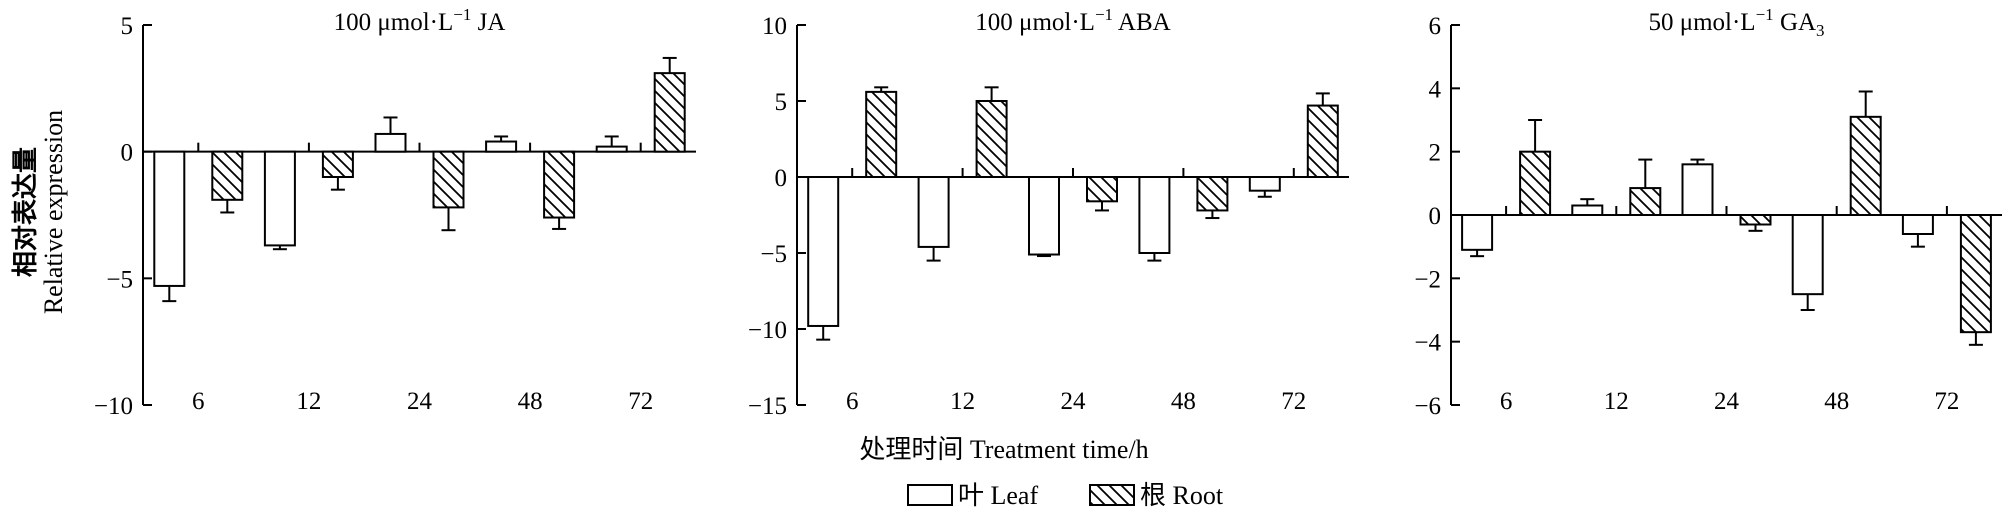 The image size is (2008, 524). What do you see at coordinates (1435, 89) in the screenshot?
I see `y-tick-label: 4` at bounding box center [1435, 89].